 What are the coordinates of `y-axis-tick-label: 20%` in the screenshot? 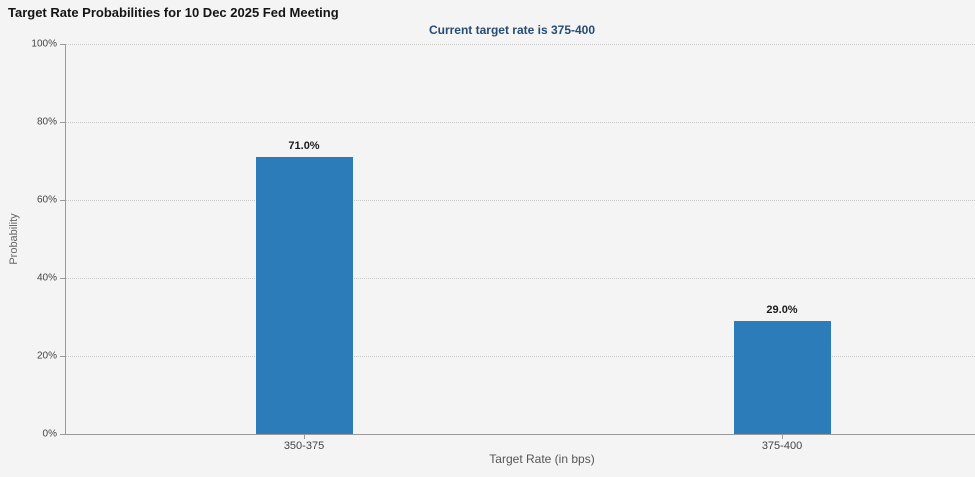 It's located at (46, 356).